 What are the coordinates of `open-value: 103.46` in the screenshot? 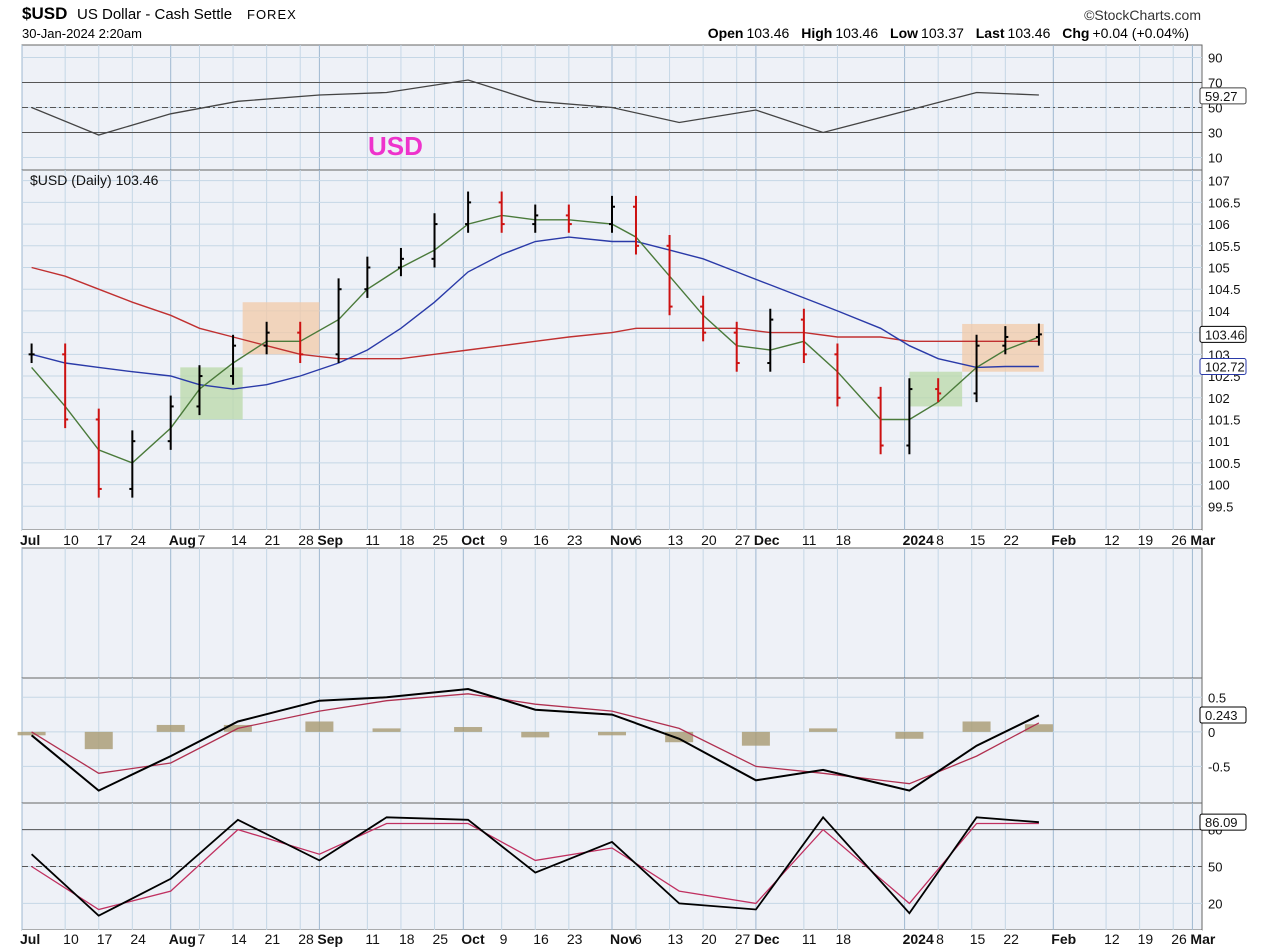 It's located at (768, 33).